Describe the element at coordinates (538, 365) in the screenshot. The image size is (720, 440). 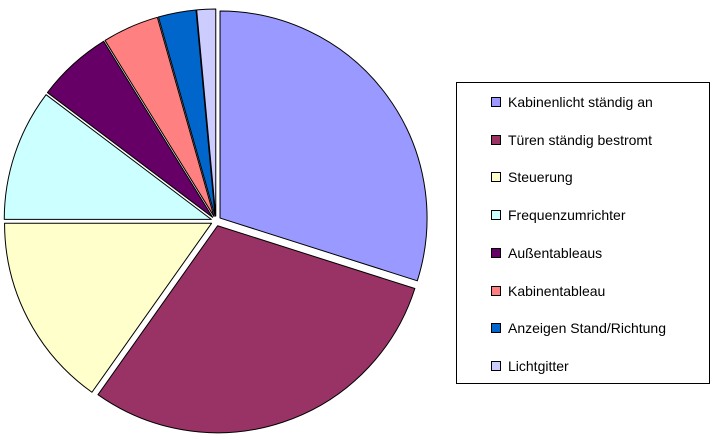
I see `legend-label: Lichtgitter` at that location.